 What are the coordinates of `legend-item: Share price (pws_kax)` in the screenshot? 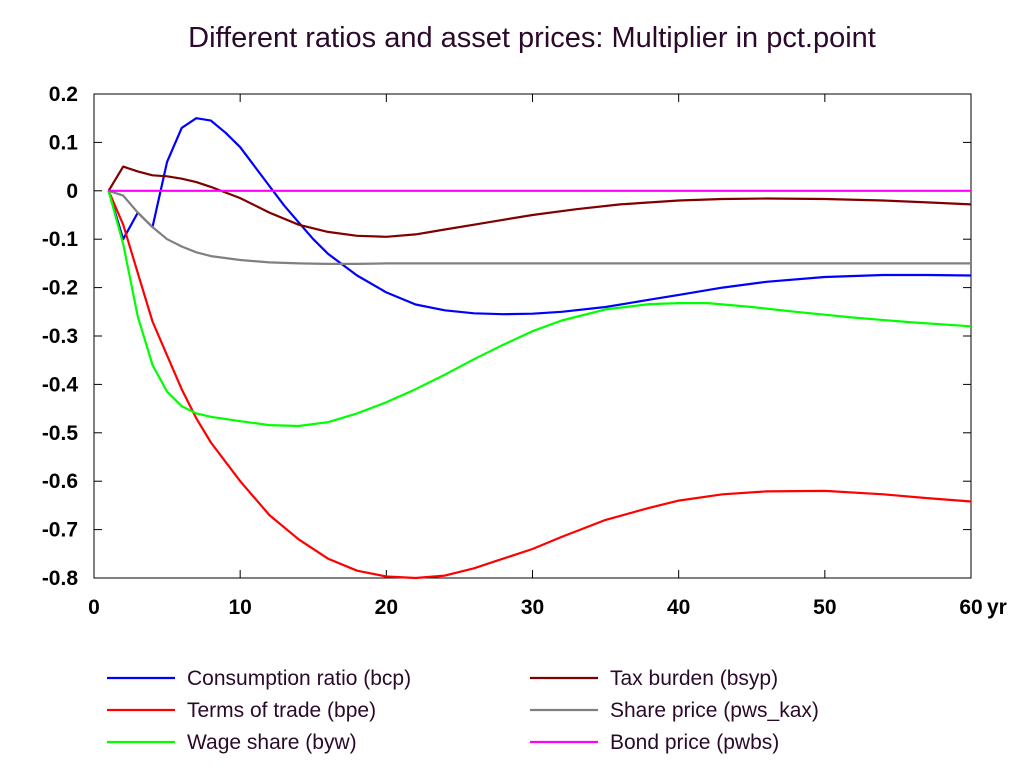 It's located at (674, 710).